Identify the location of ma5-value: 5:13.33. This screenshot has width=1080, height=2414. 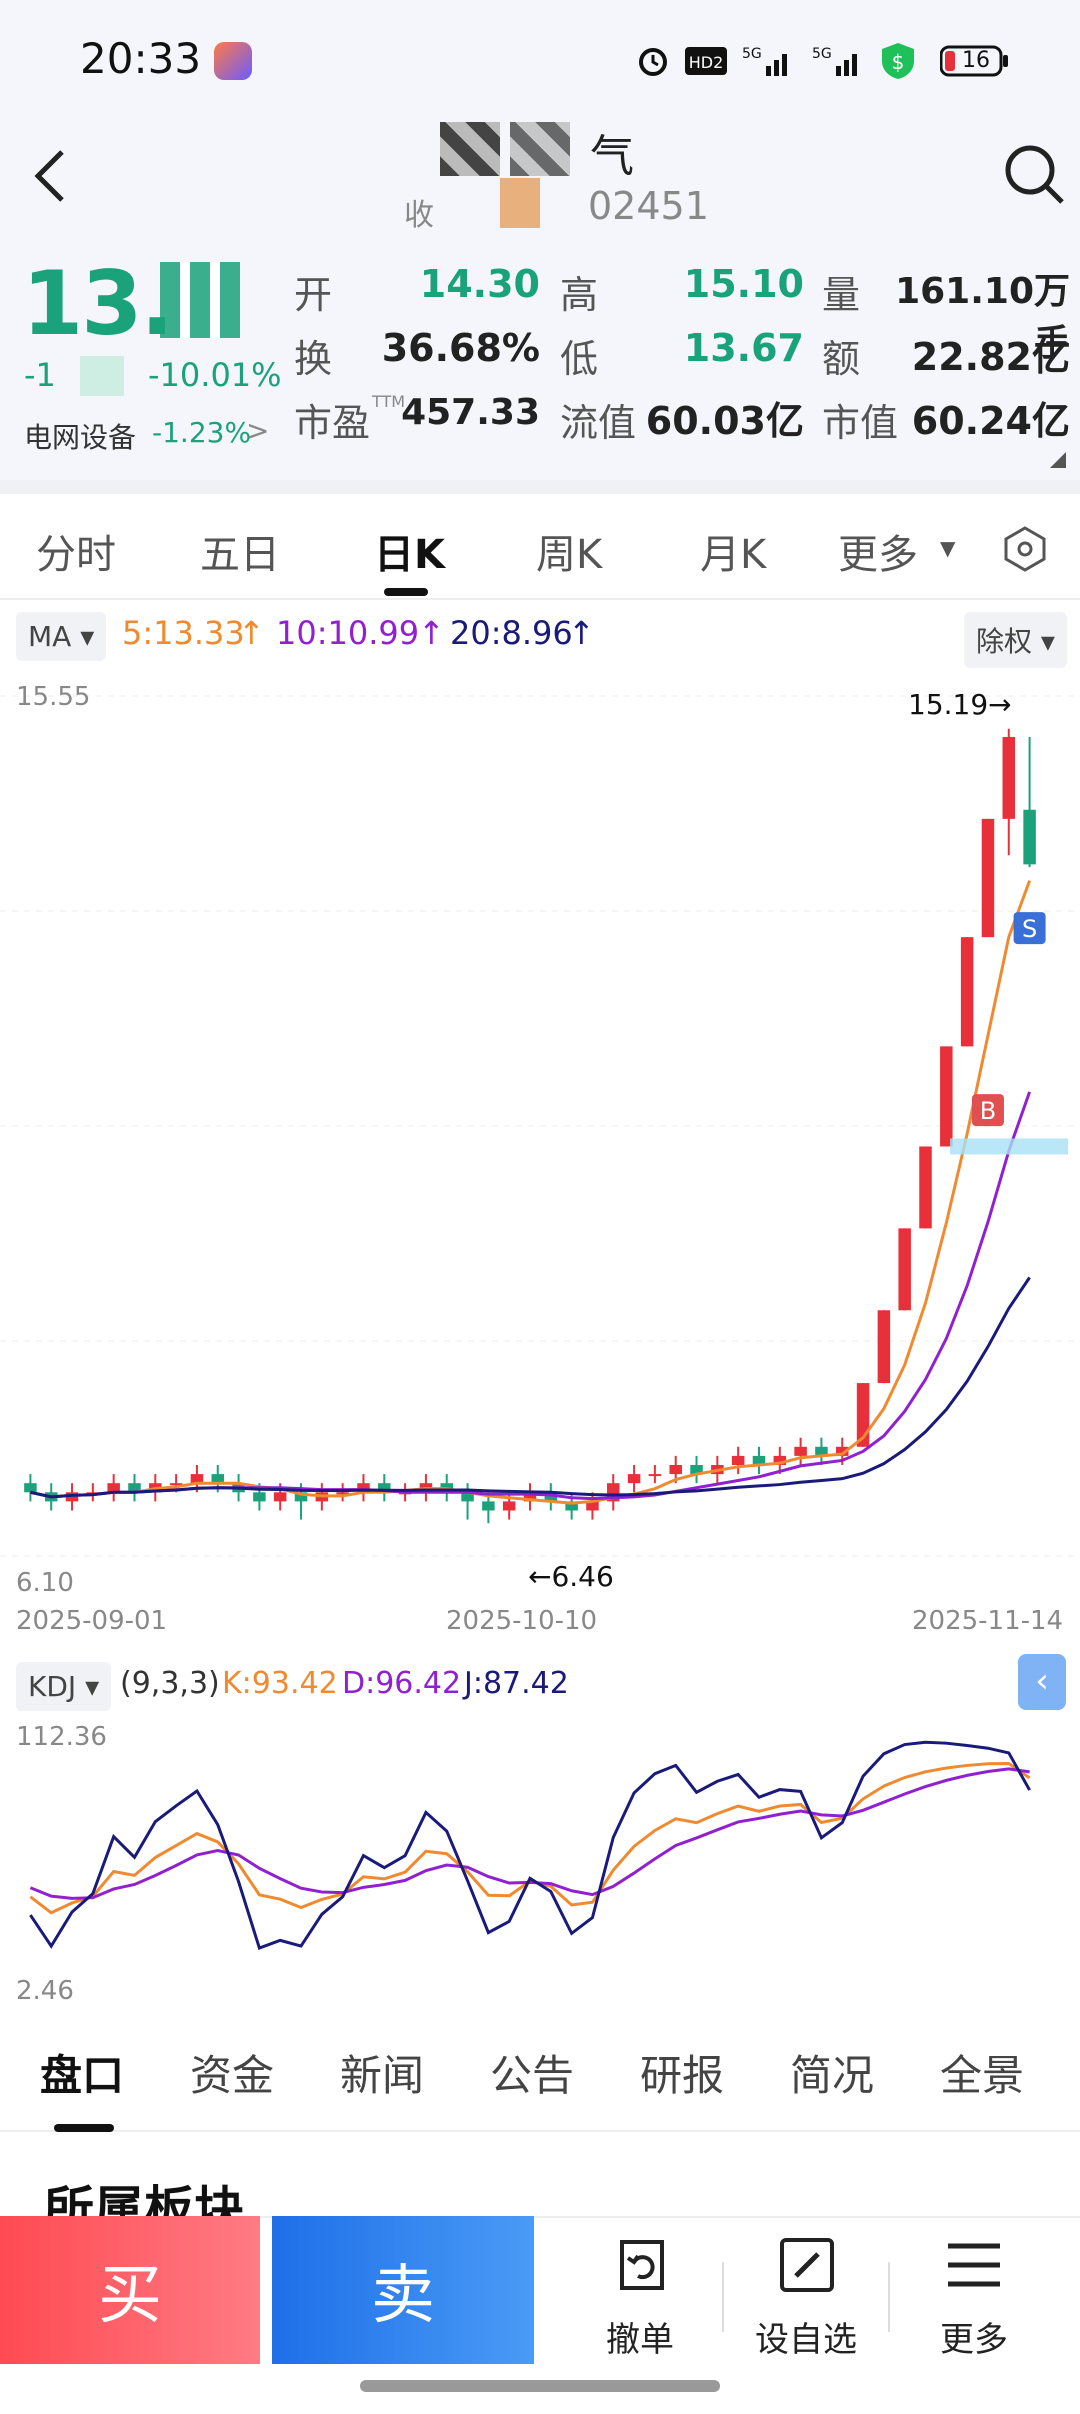
(183, 633).